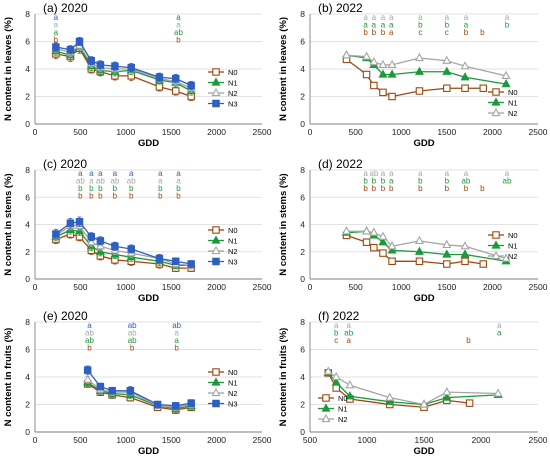 The height and width of the screenshot is (458, 550). I want to click on series-line-N2, so click(123, 246).